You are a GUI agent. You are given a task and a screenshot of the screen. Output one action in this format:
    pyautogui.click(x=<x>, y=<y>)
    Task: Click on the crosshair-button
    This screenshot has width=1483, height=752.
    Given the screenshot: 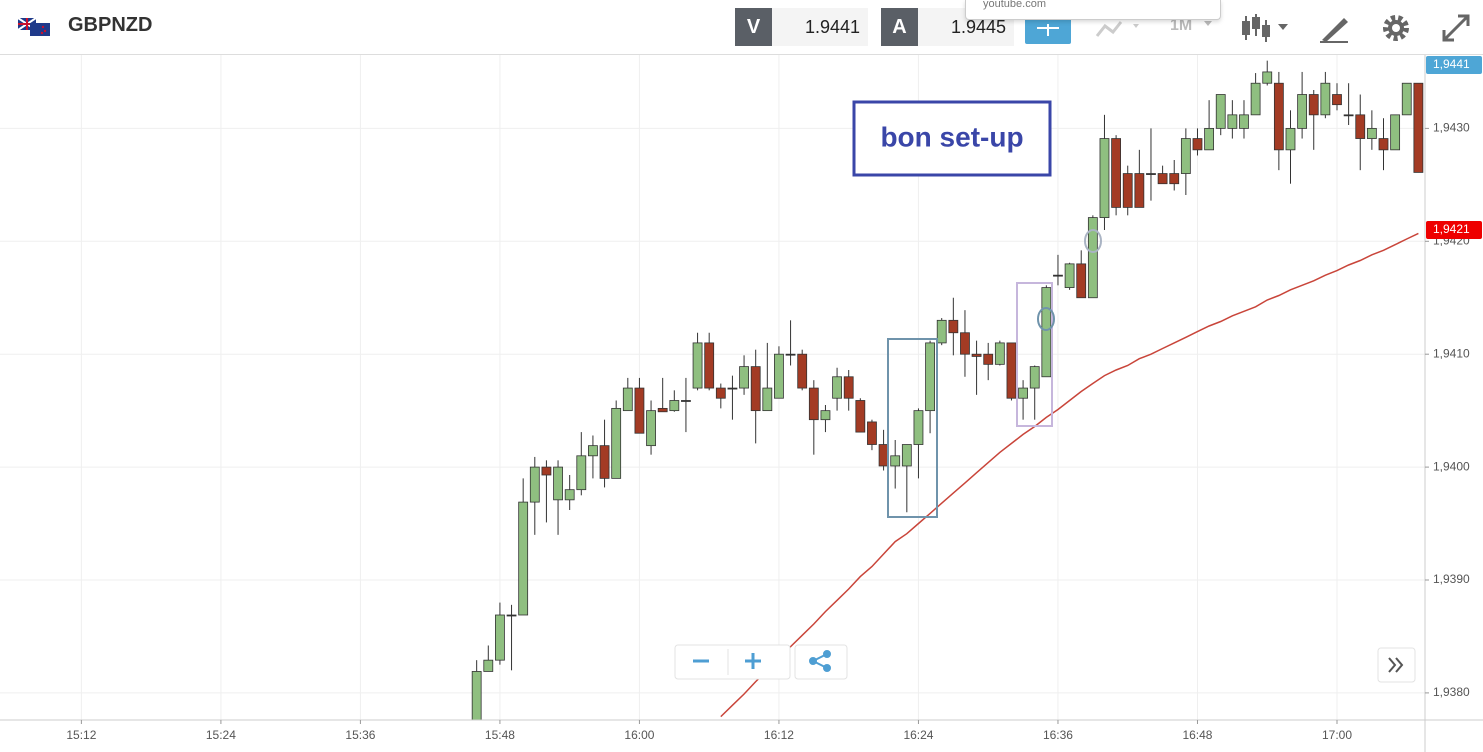 What is the action you would take?
    pyautogui.click(x=1048, y=28)
    